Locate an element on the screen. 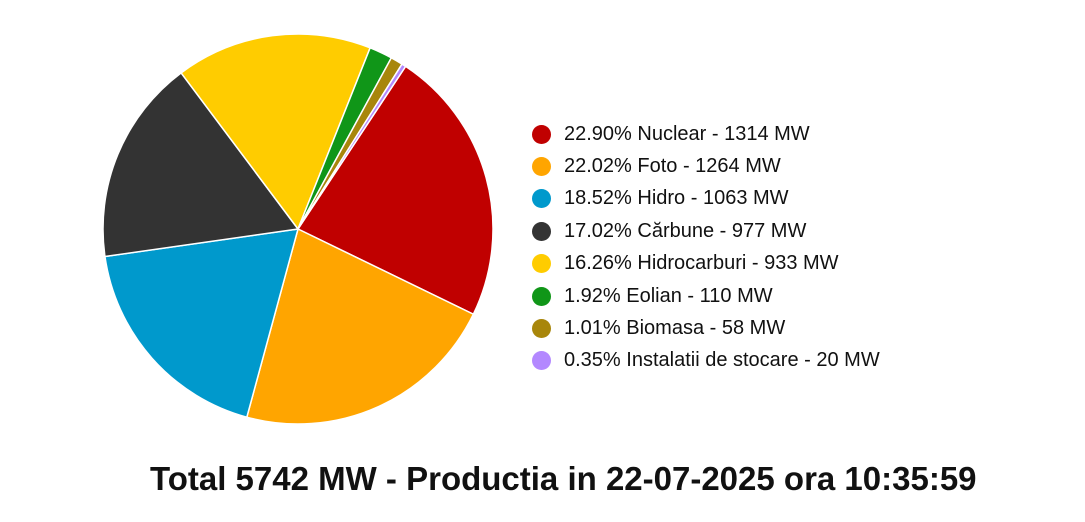  legend-label: 1.92% Eolian - 110 MW is located at coordinates (668, 295).